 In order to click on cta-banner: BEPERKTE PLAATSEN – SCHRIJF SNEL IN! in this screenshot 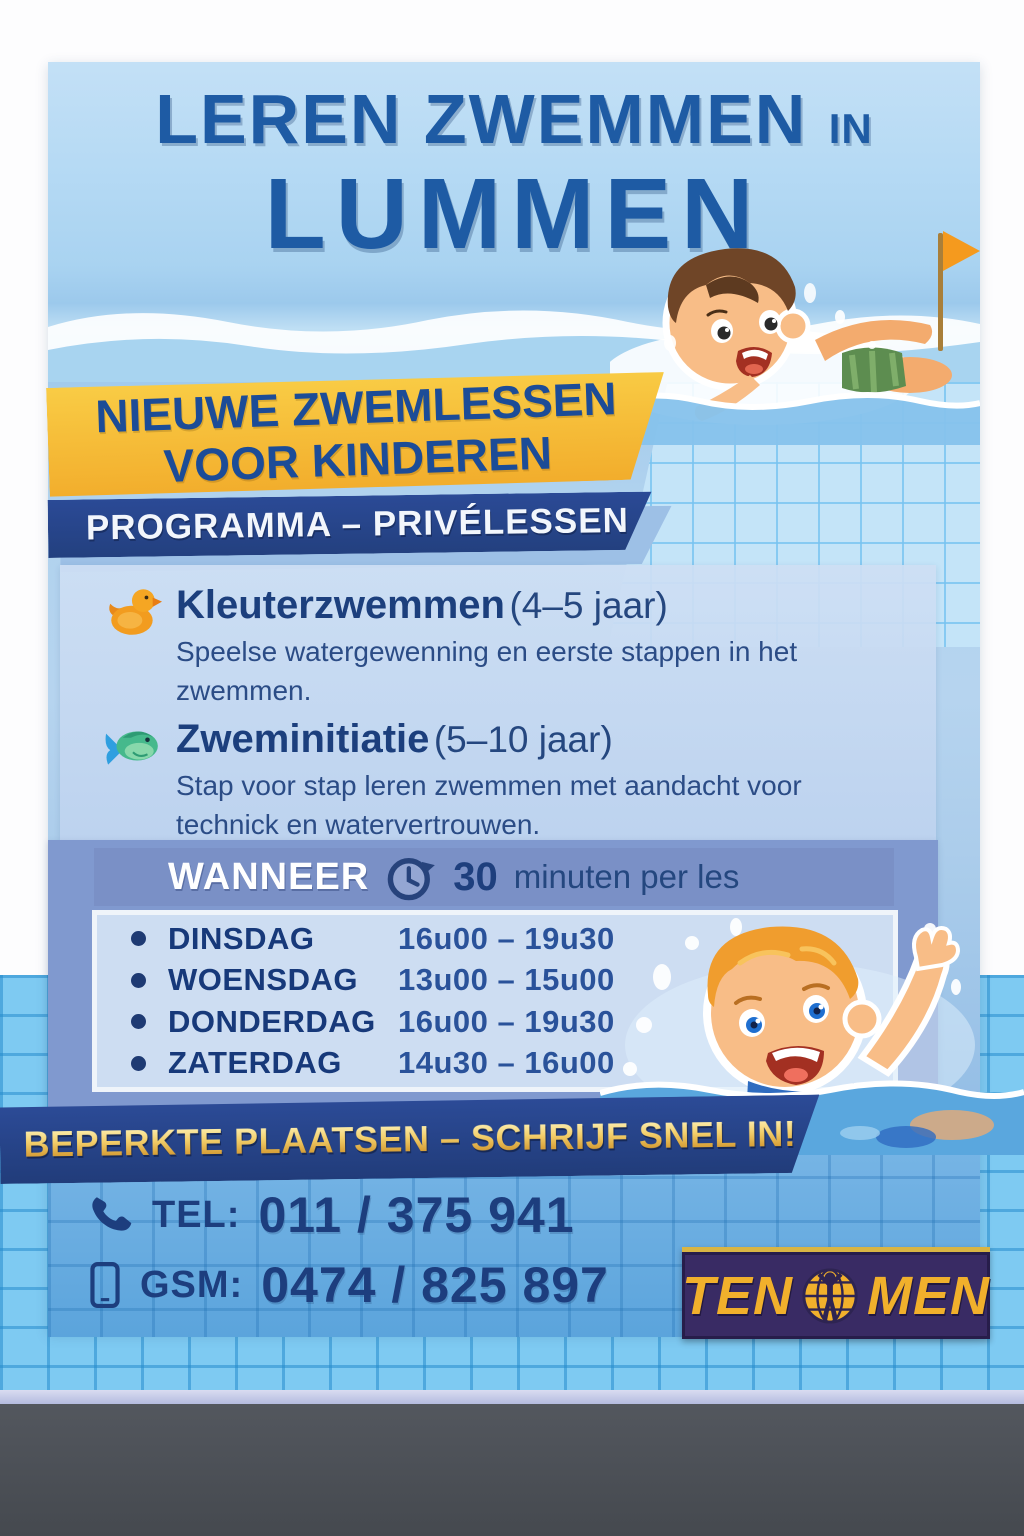, I will do `click(410, 1139)`.